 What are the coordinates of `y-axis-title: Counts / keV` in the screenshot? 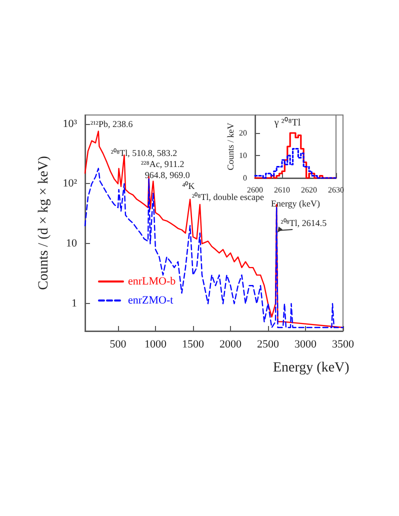 It's located at (231, 146).